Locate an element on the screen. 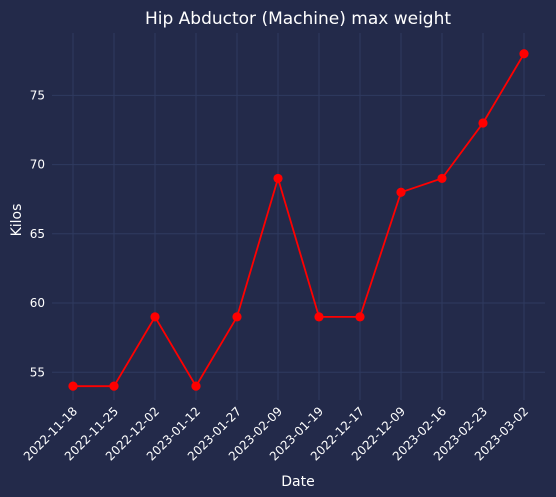  y-tick-label: 75 is located at coordinates (37, 95).